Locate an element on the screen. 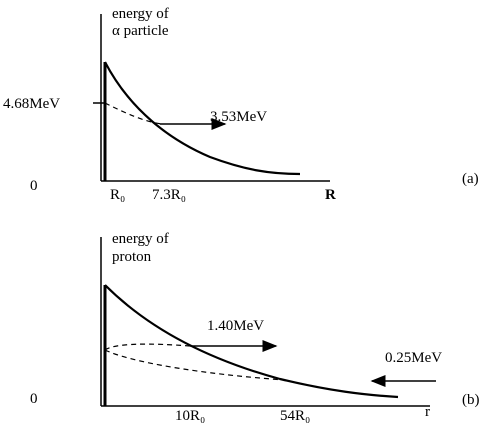  potential-curve is located at coordinates (202, 118).